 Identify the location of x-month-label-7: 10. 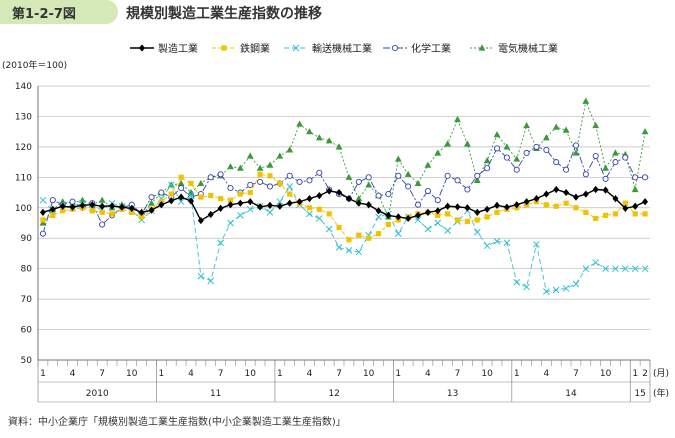
(250, 374).